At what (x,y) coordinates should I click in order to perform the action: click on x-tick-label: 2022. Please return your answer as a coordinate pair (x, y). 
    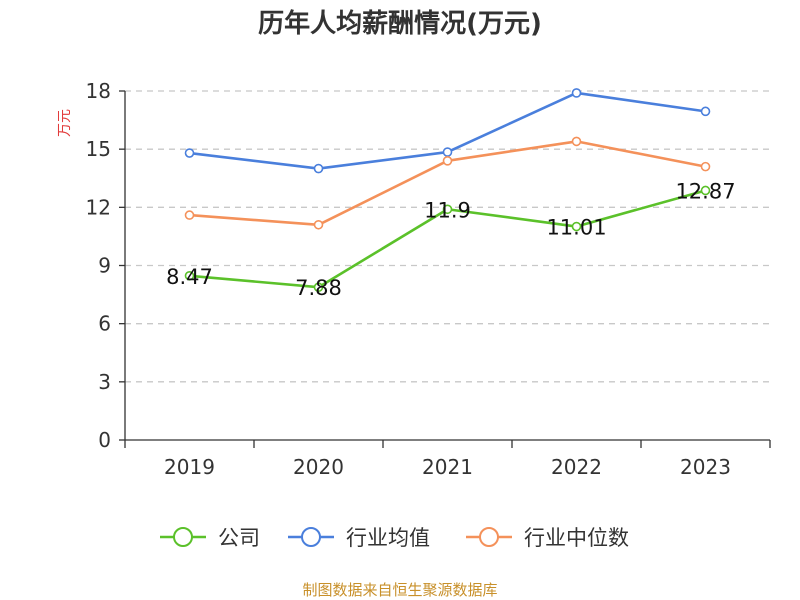
    Looking at the image, I should click on (576, 467).